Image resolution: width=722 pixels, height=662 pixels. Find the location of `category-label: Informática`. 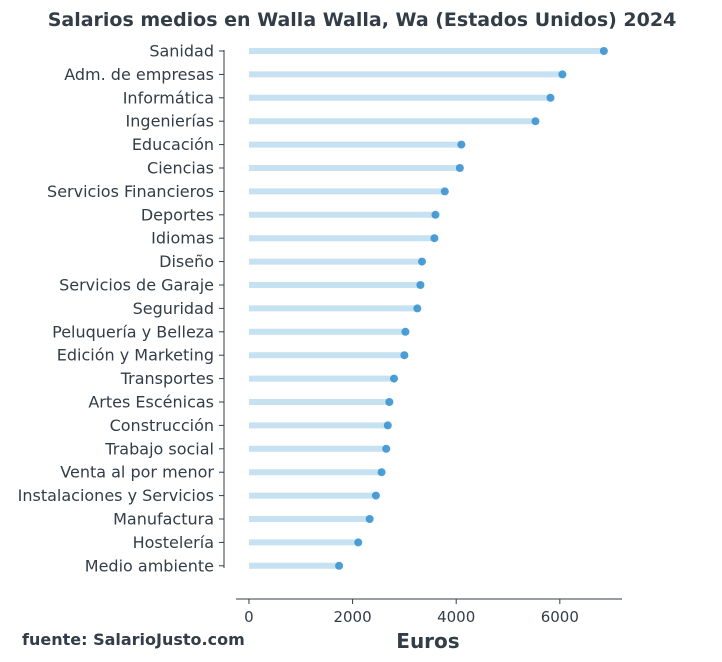

category-label: Informática is located at coordinates (168, 97).